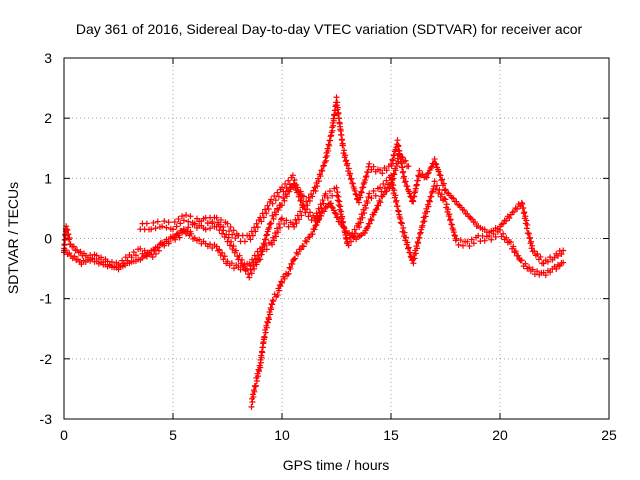 The image size is (640, 480). What do you see at coordinates (48, 178) in the screenshot?
I see `y-tick-label: 1` at bounding box center [48, 178].